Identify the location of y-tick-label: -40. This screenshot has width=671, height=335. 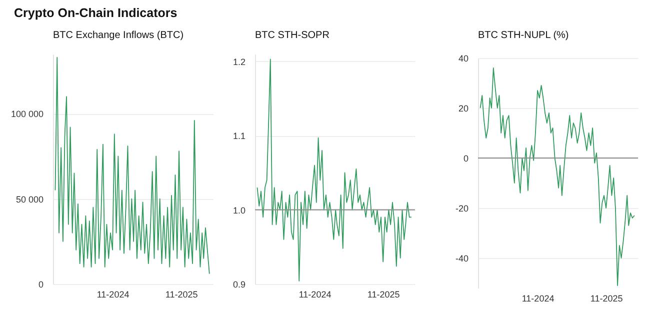
(461, 259).